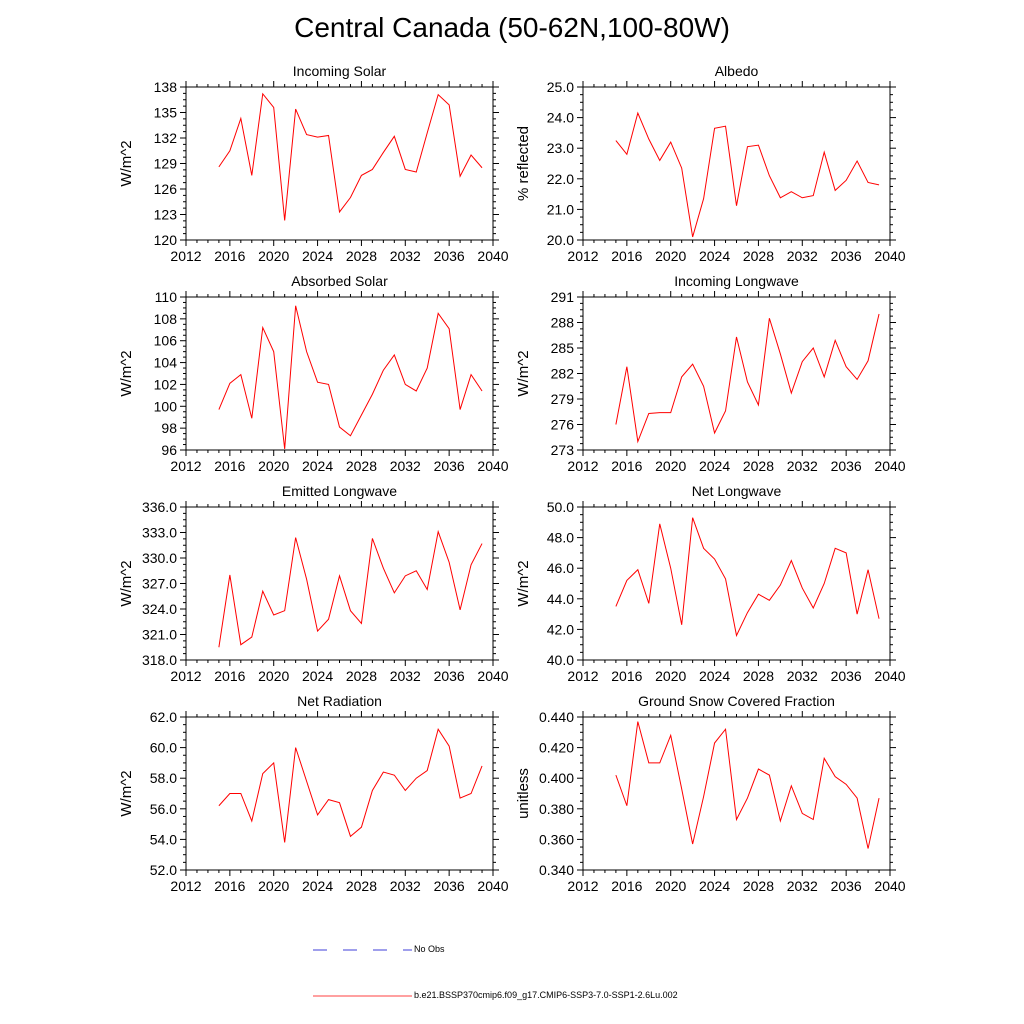  What do you see at coordinates (163, 778) in the screenshot?
I see `y-tick-label: 58.0` at bounding box center [163, 778].